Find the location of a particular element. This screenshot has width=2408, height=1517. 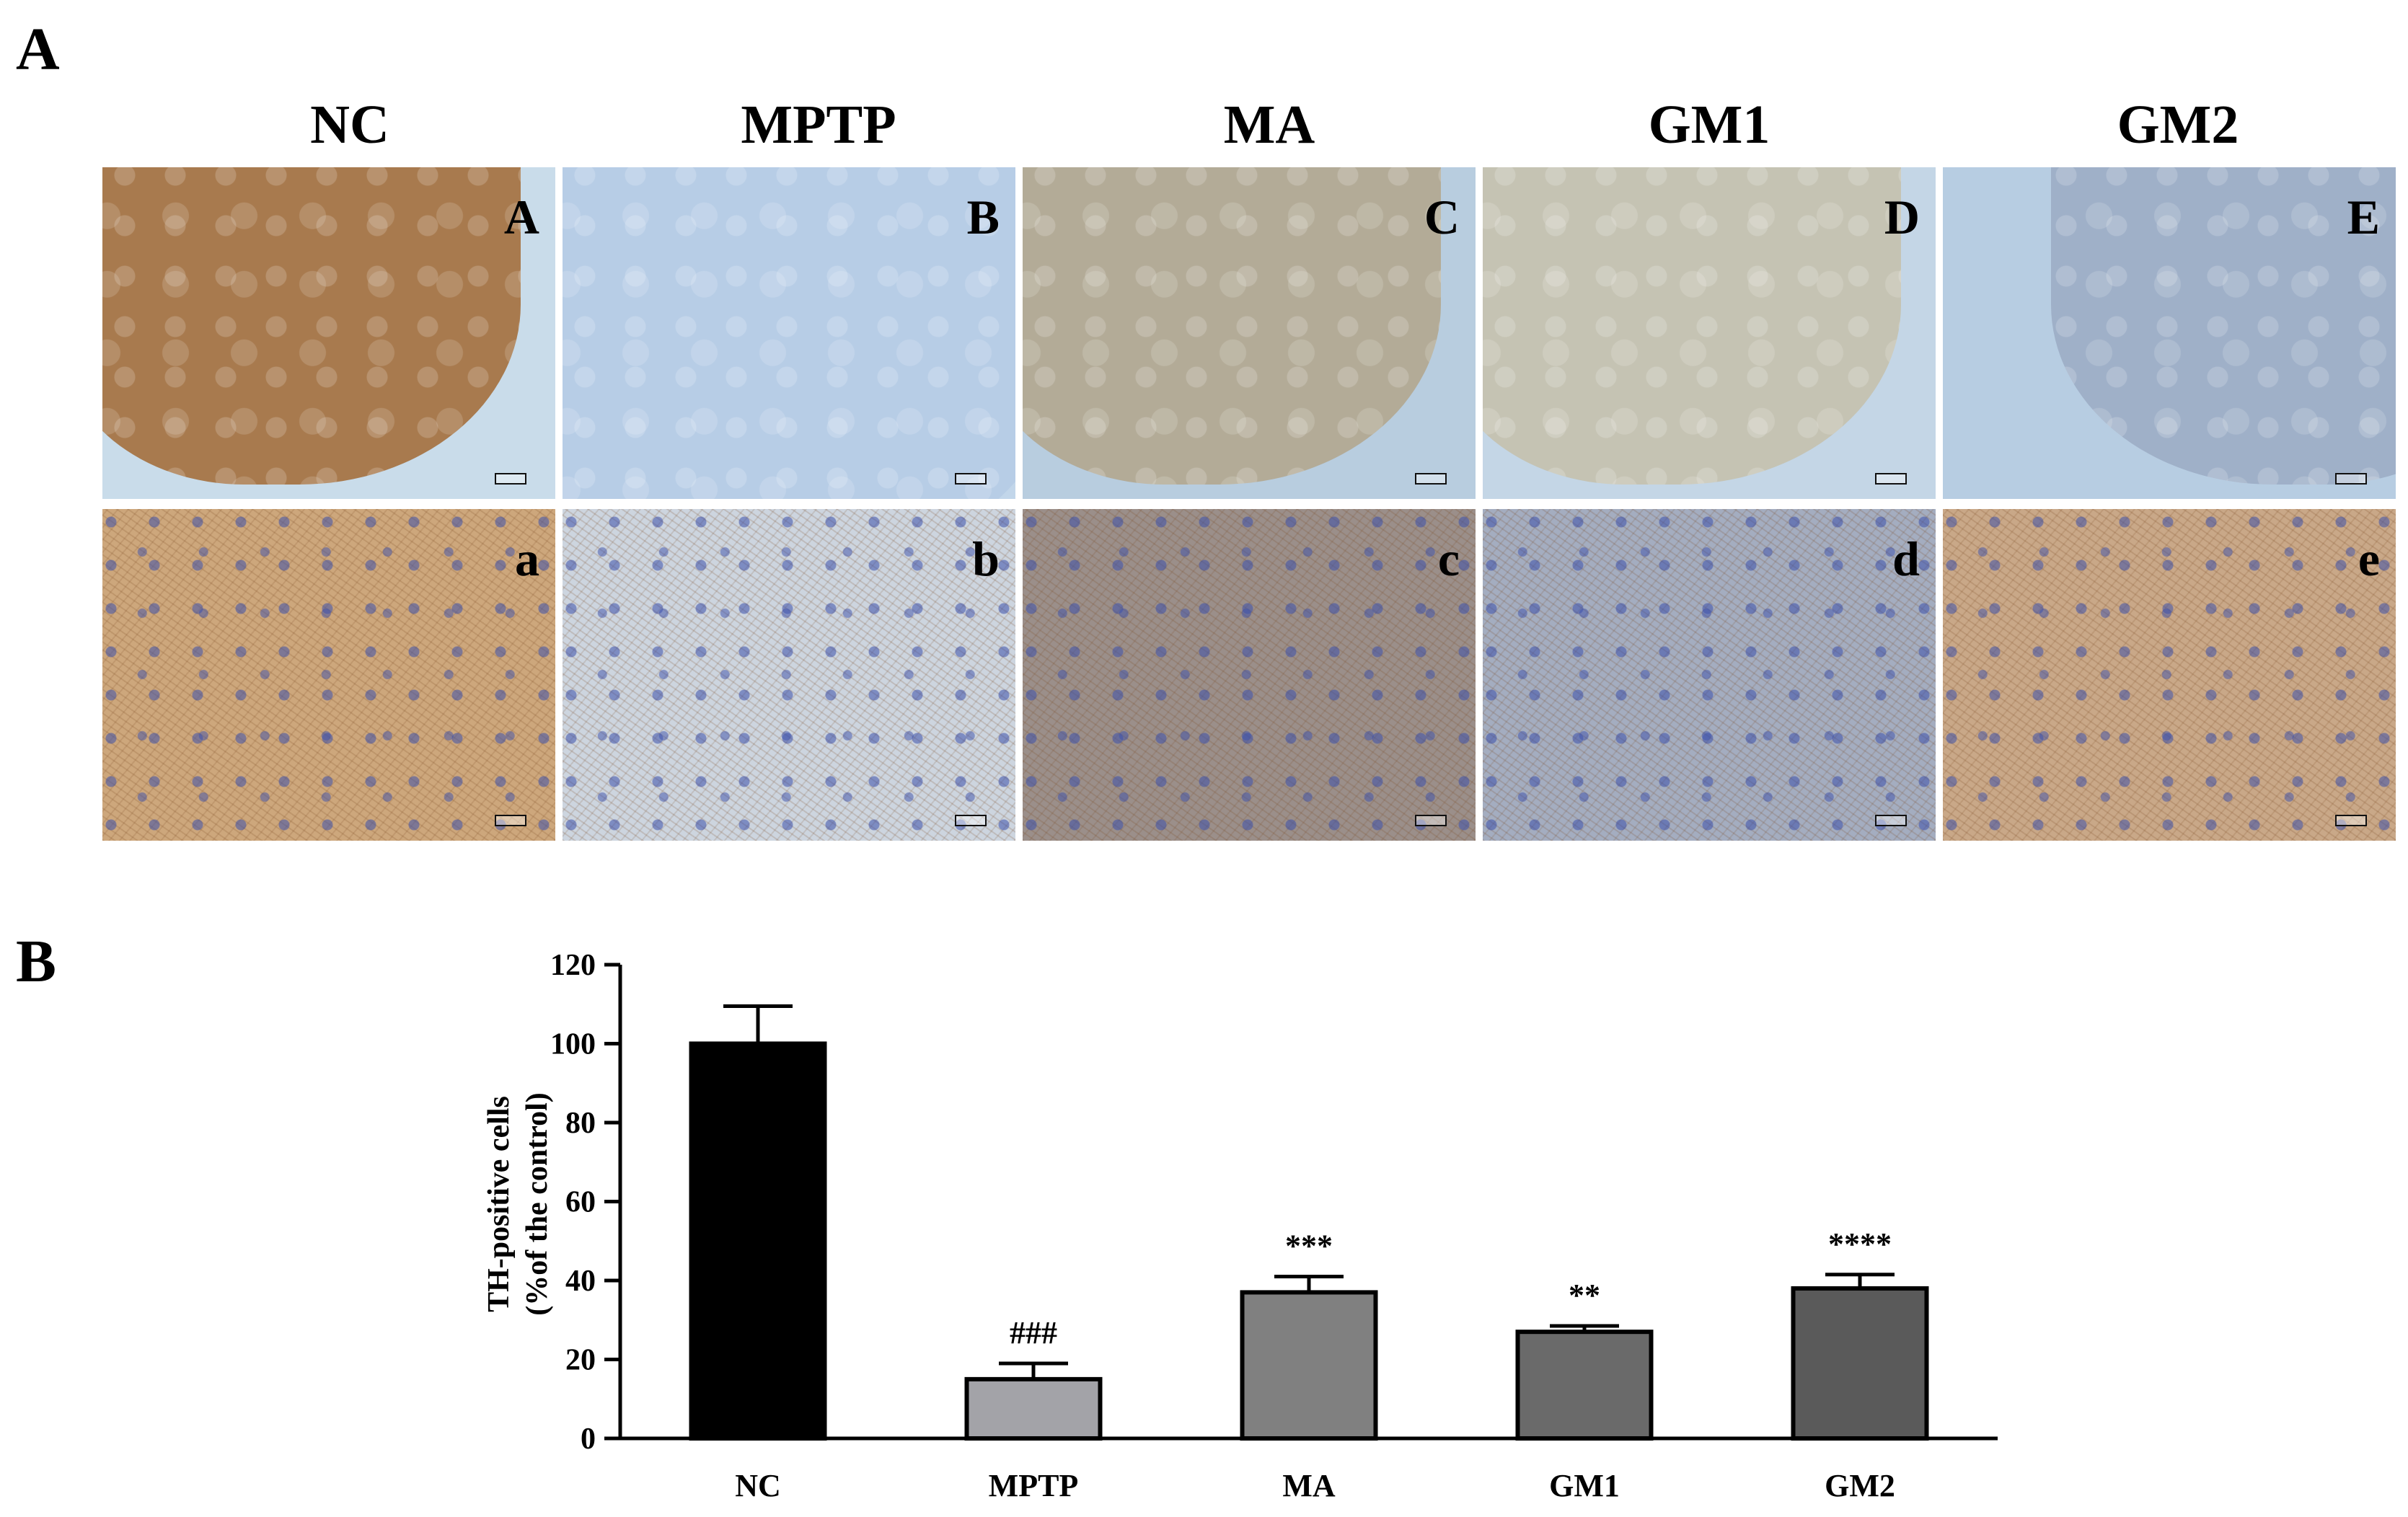

significance-annotation: ### is located at coordinates (1033, 1332).